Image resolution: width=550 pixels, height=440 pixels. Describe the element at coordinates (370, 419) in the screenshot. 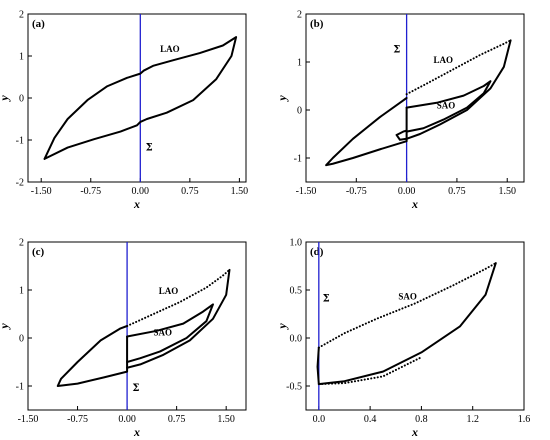

I see `x-tick-label: 0.4` at that location.